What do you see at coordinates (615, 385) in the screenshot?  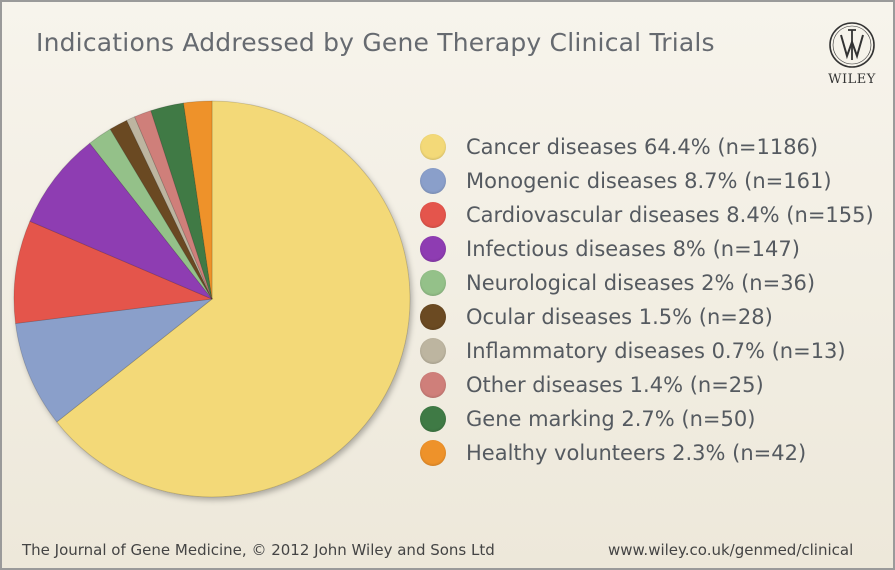 I see `legend-label: Other diseases 1.4% (n=25)` at bounding box center [615, 385].